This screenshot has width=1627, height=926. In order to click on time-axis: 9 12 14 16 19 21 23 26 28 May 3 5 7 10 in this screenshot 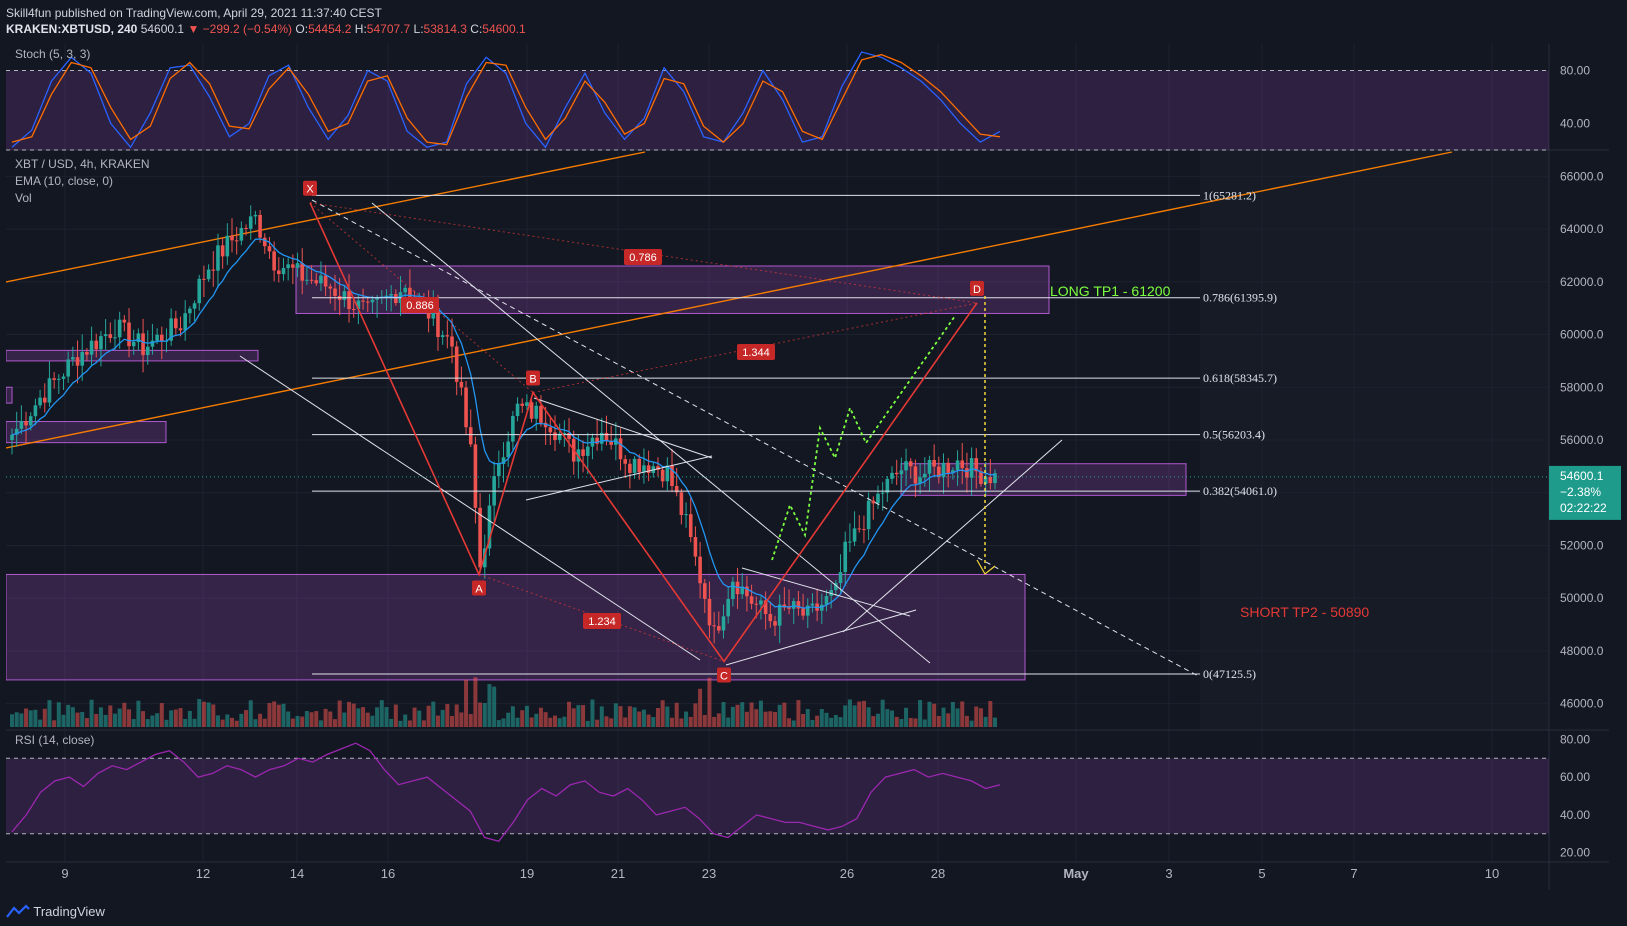, I will do `click(780, 873)`.